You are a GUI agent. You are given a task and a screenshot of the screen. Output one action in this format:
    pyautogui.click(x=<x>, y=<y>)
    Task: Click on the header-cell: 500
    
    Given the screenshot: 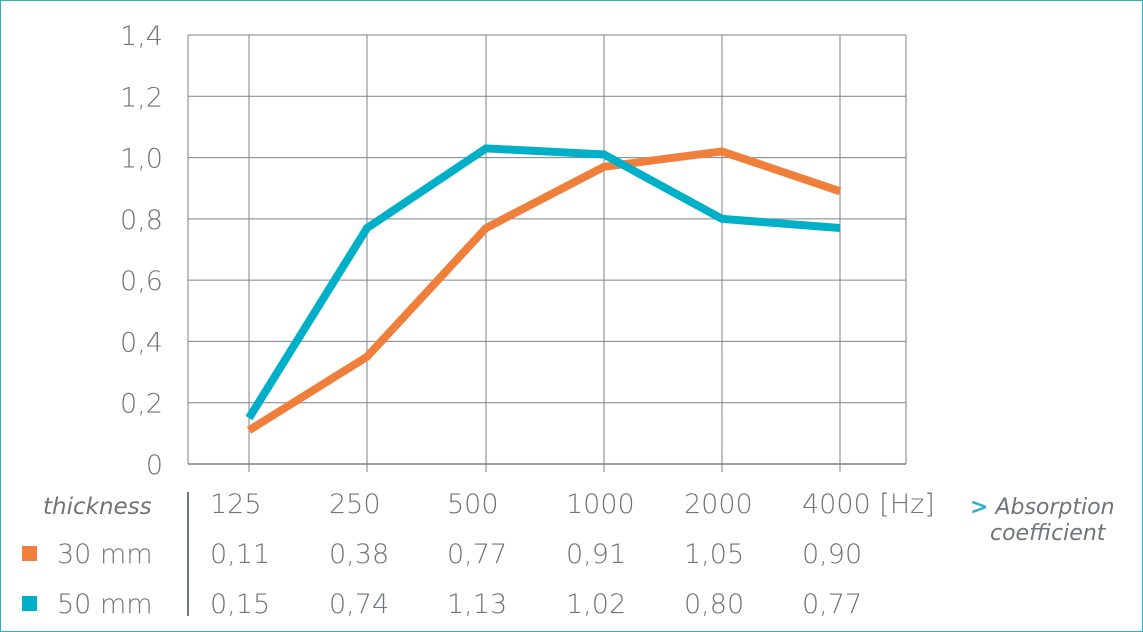 What is the action you would take?
    pyautogui.click(x=473, y=504)
    